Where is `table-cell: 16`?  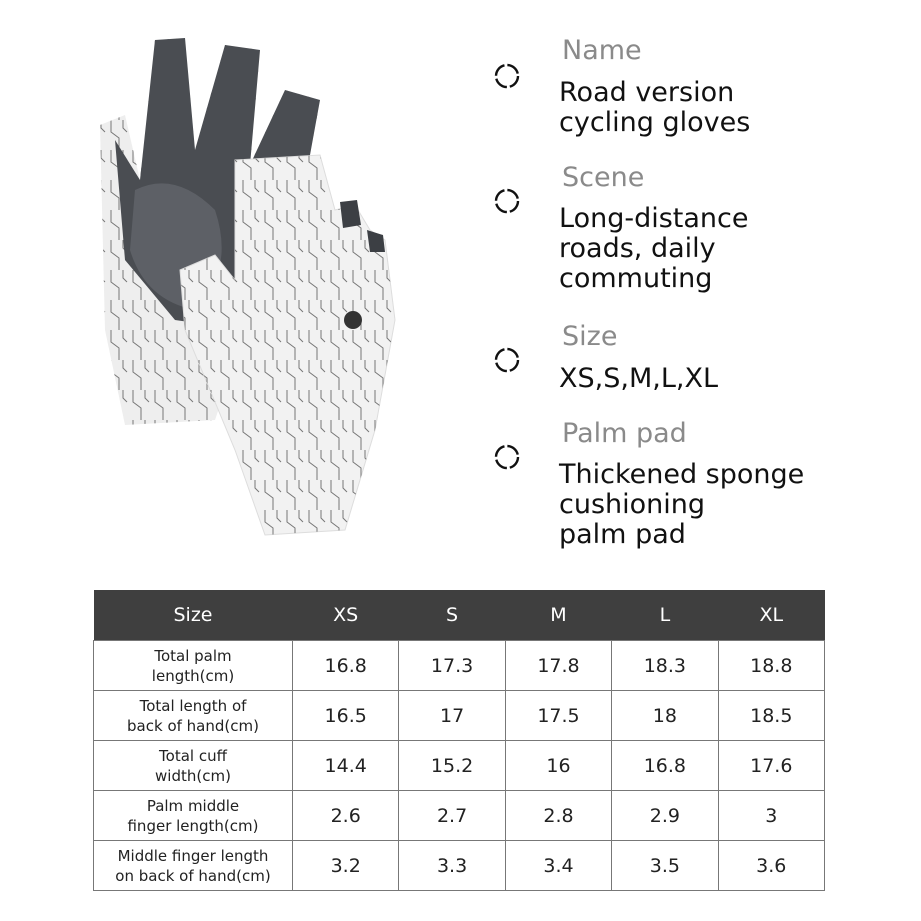
table-cell: 16 is located at coordinates (558, 765).